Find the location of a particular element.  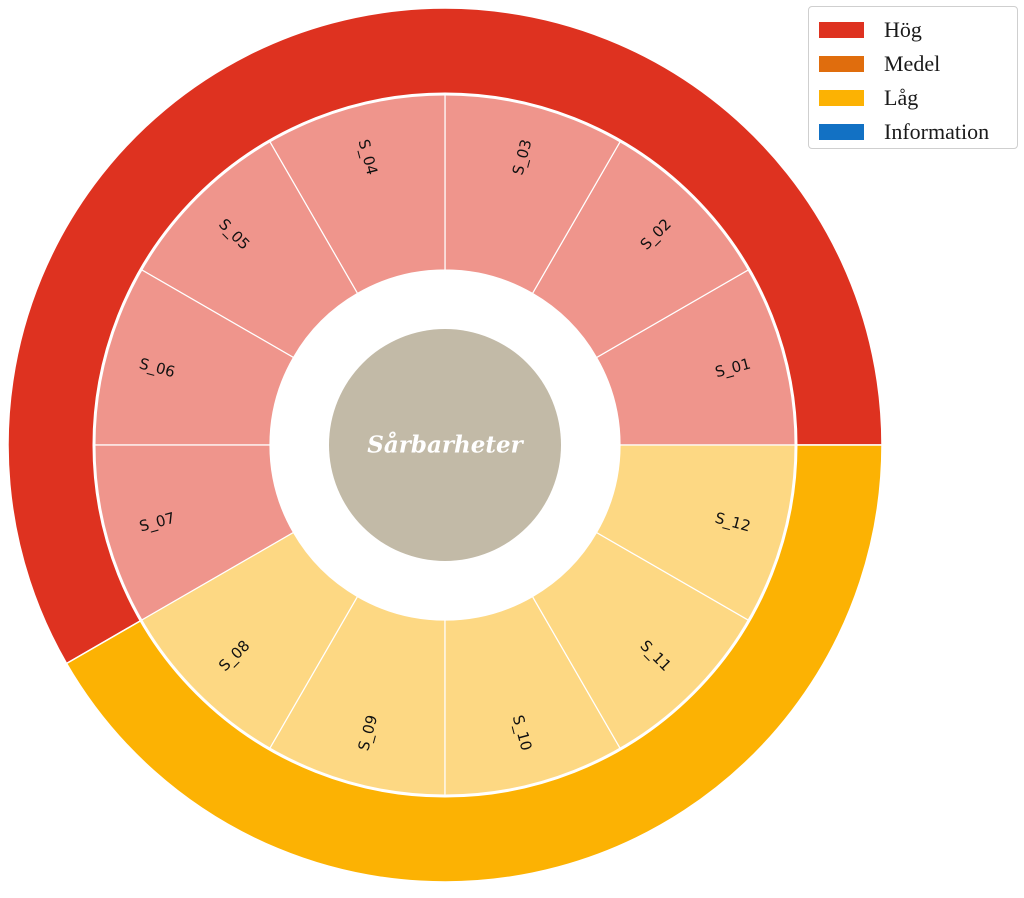

legend-item-hog: Hög is located at coordinates (918, 30).